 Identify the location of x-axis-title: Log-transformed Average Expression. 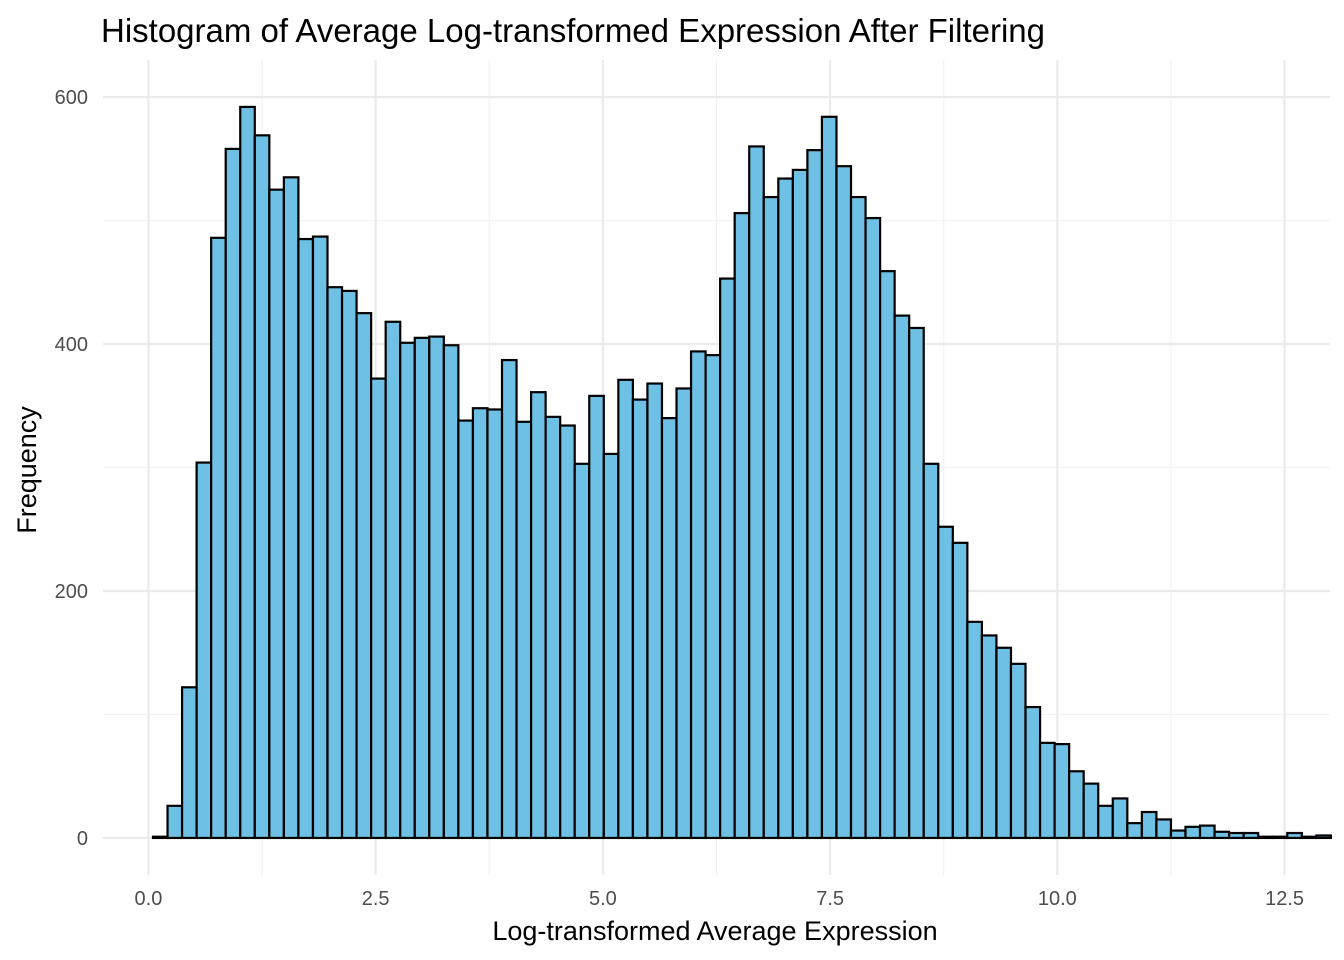
(714, 931).